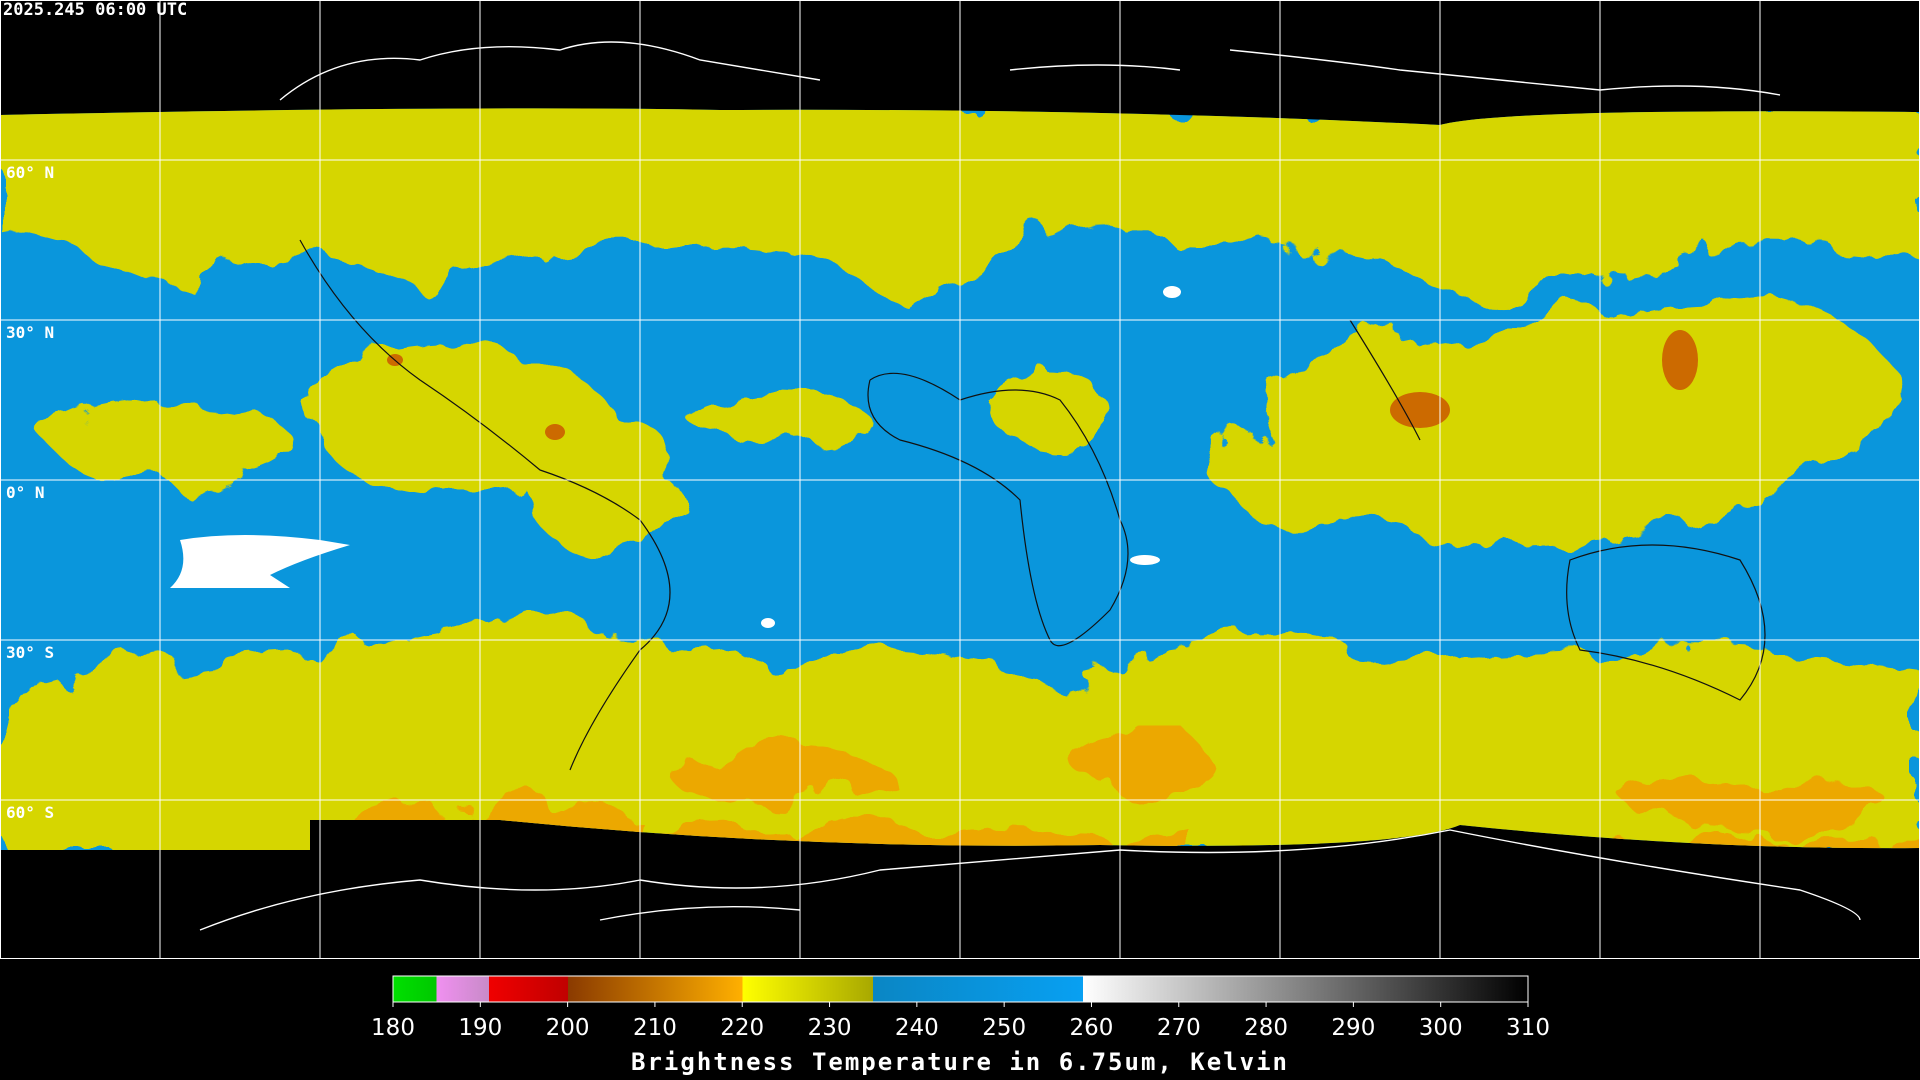  I want to click on colorbar-tick-label: 240, so click(917, 1028).